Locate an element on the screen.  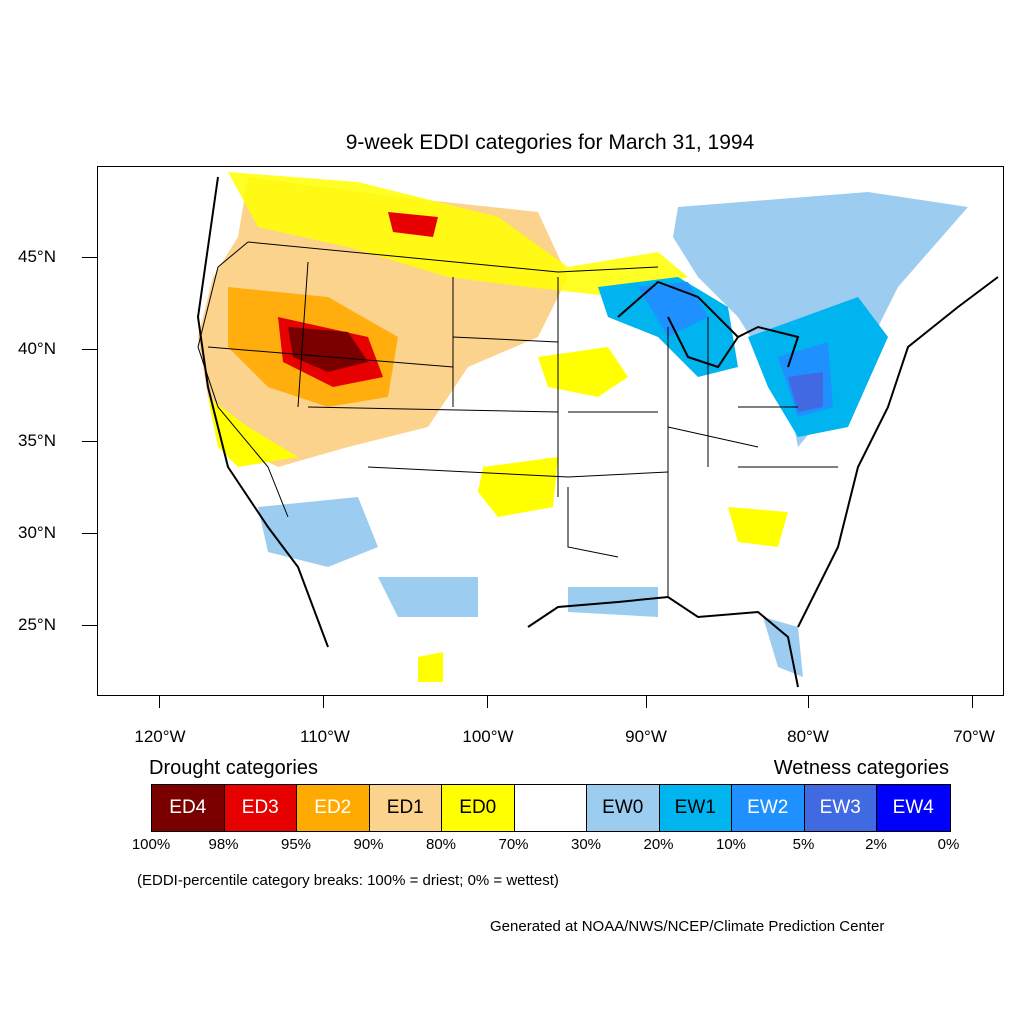
x-axis-label: 70°W is located at coordinates (974, 736).